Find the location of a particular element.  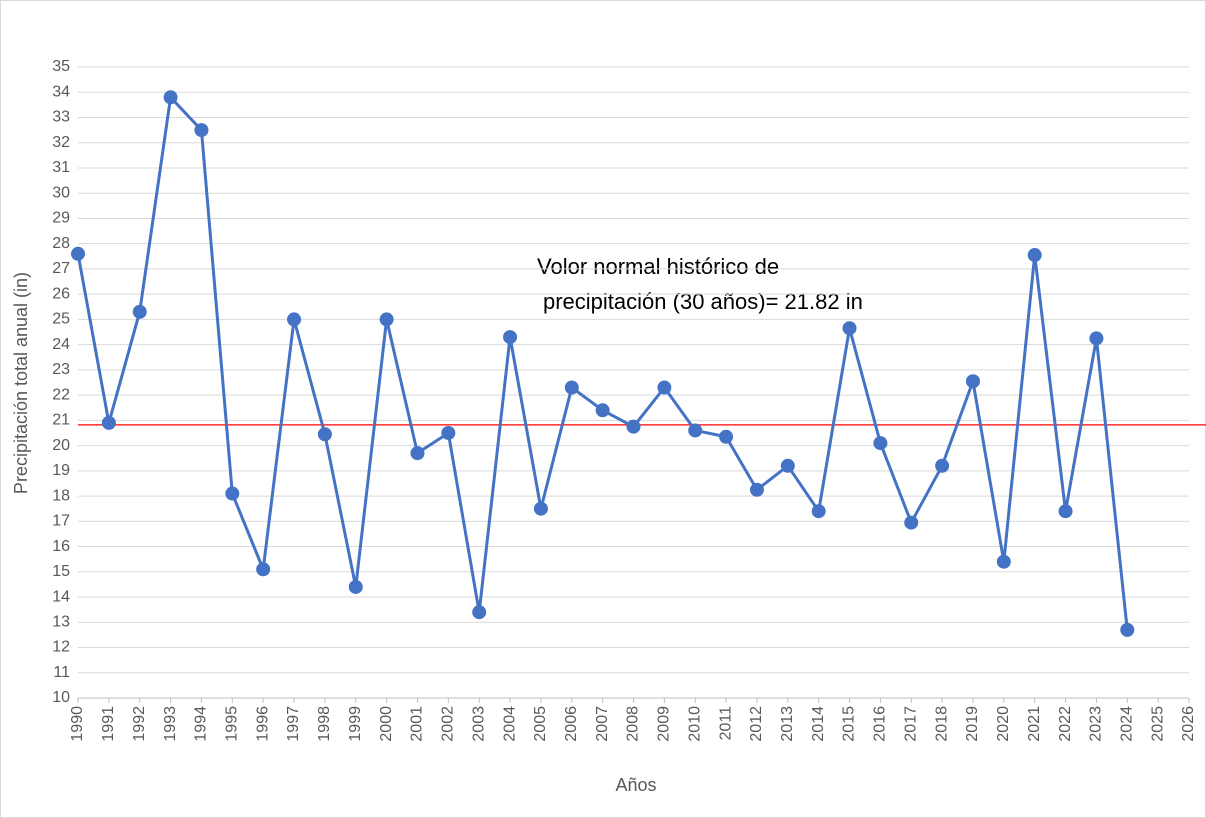

x-axis-title: Años is located at coordinates (635, 785).